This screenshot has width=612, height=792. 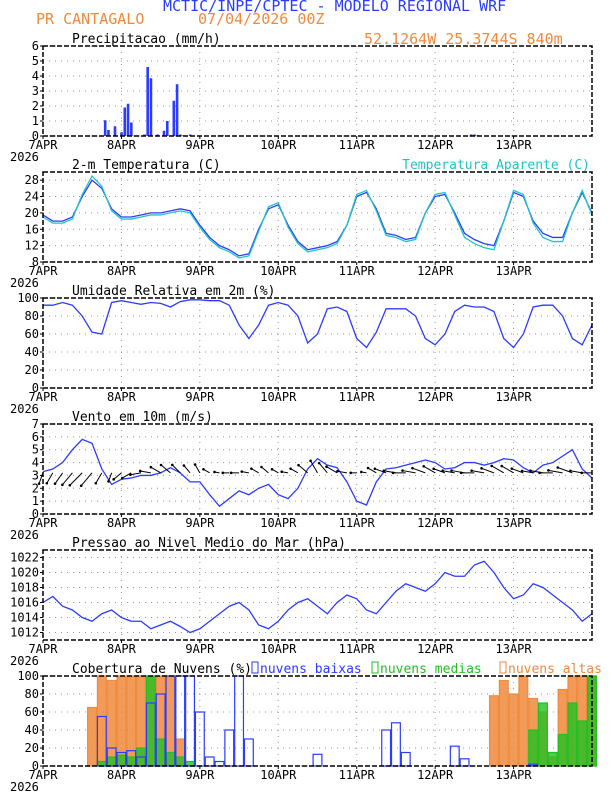 I want to click on y-tick-label: 100, so click(x=28, y=676).